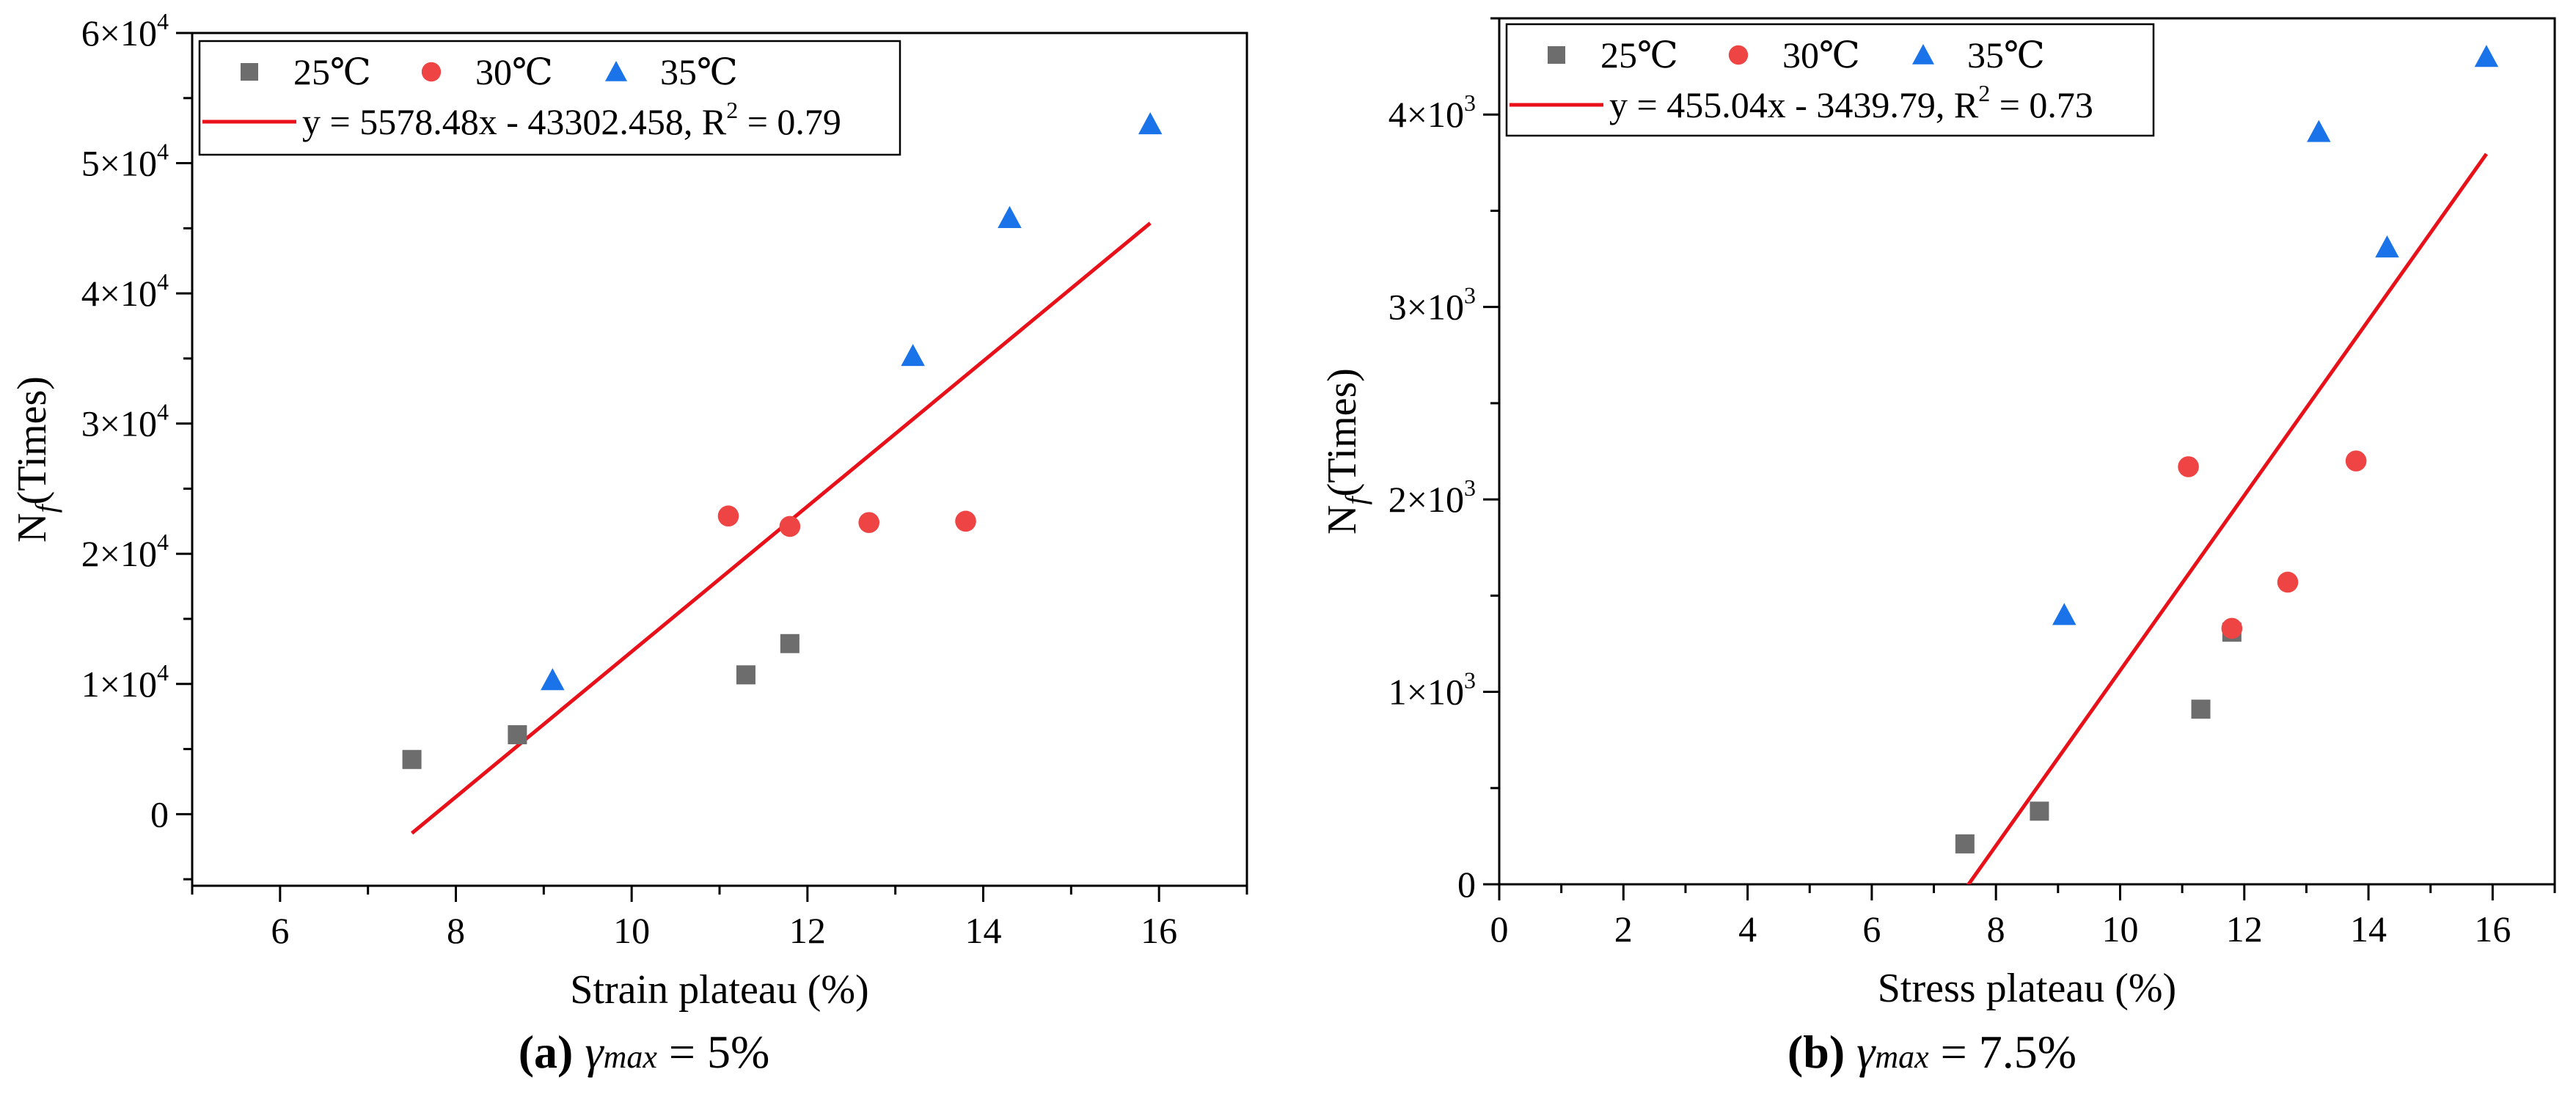  What do you see at coordinates (2227, 518) in the screenshot?
I see `fit-line` at bounding box center [2227, 518].